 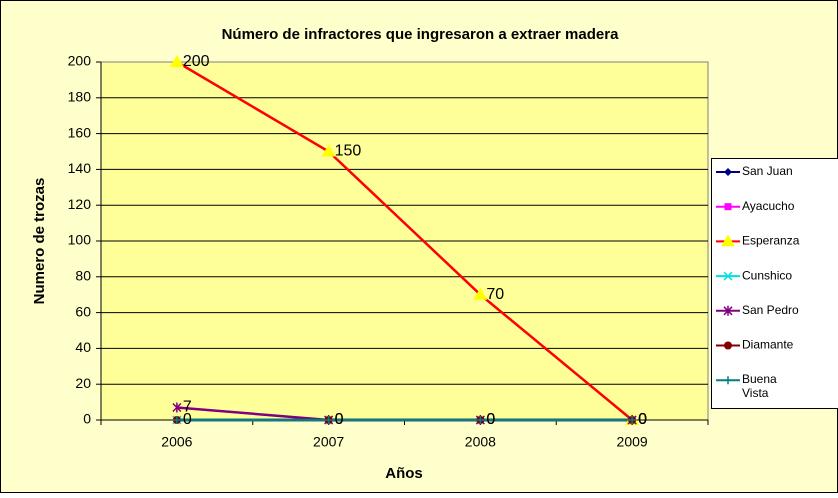 What do you see at coordinates (328, 442) in the screenshot?
I see `x-tick-label: 2007` at bounding box center [328, 442].